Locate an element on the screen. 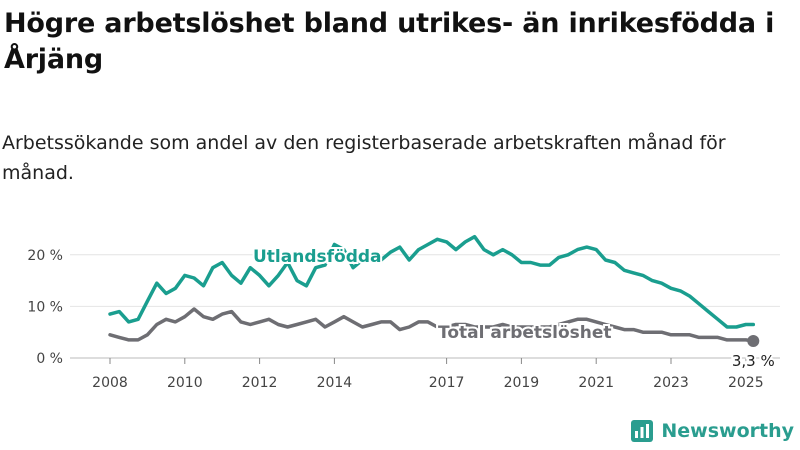 Image resolution: width=800 pixels, height=450 pixels. x-tick-label: 2025 is located at coordinates (746, 382).